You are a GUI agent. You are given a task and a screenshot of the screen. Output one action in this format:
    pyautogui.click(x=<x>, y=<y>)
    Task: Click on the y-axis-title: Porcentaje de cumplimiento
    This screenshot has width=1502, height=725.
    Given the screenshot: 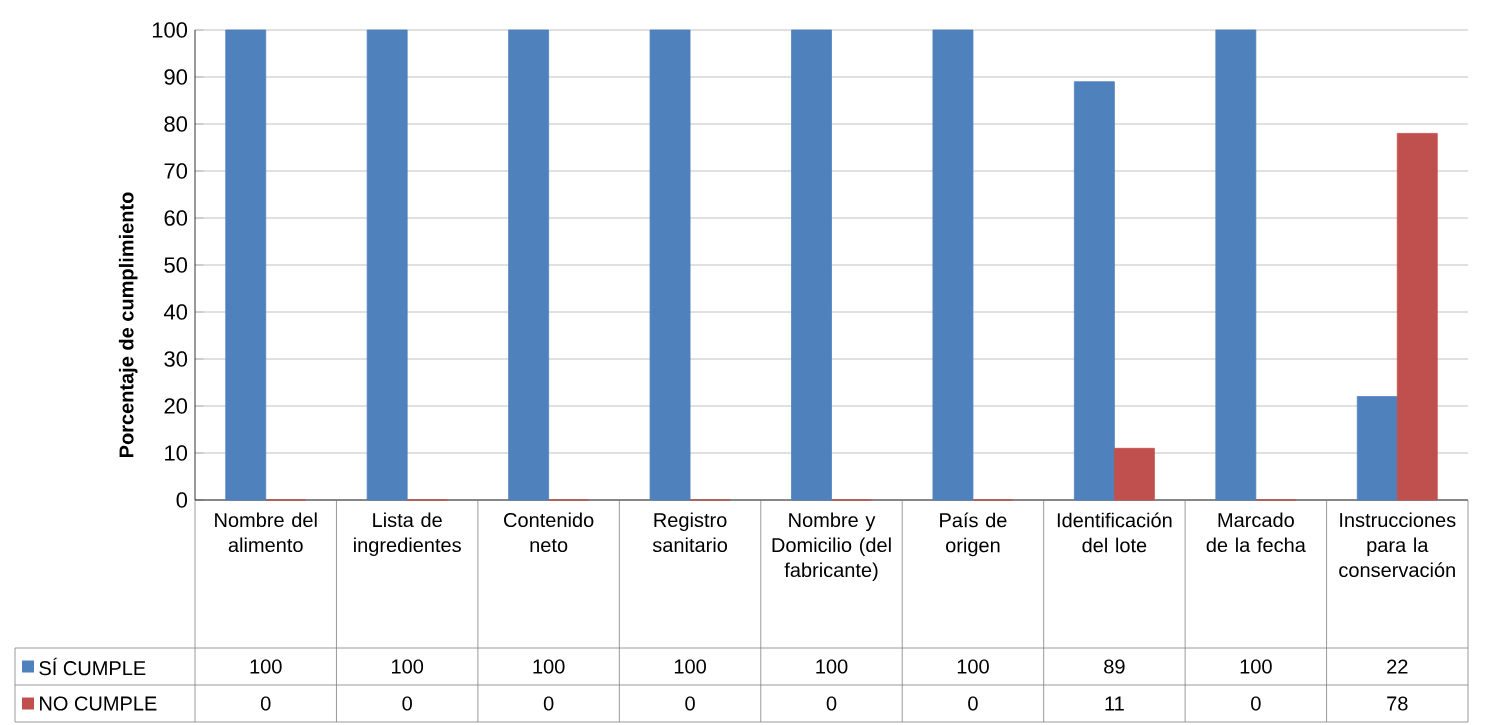 What is the action you would take?
    pyautogui.click(x=128, y=325)
    